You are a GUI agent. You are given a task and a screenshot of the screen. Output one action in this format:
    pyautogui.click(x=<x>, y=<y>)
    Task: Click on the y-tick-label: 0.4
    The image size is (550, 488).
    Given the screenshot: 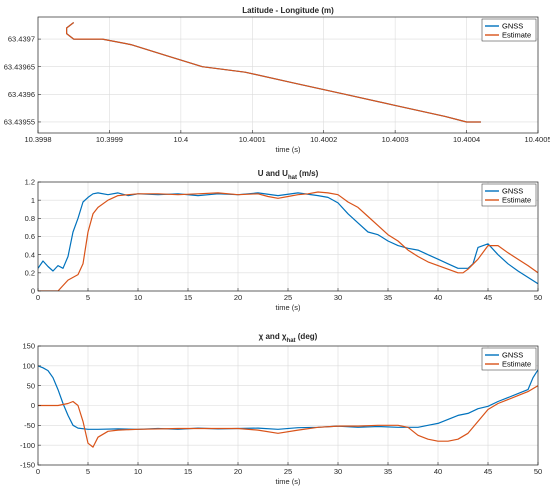 What is the action you would take?
    pyautogui.click(x=30, y=254)
    